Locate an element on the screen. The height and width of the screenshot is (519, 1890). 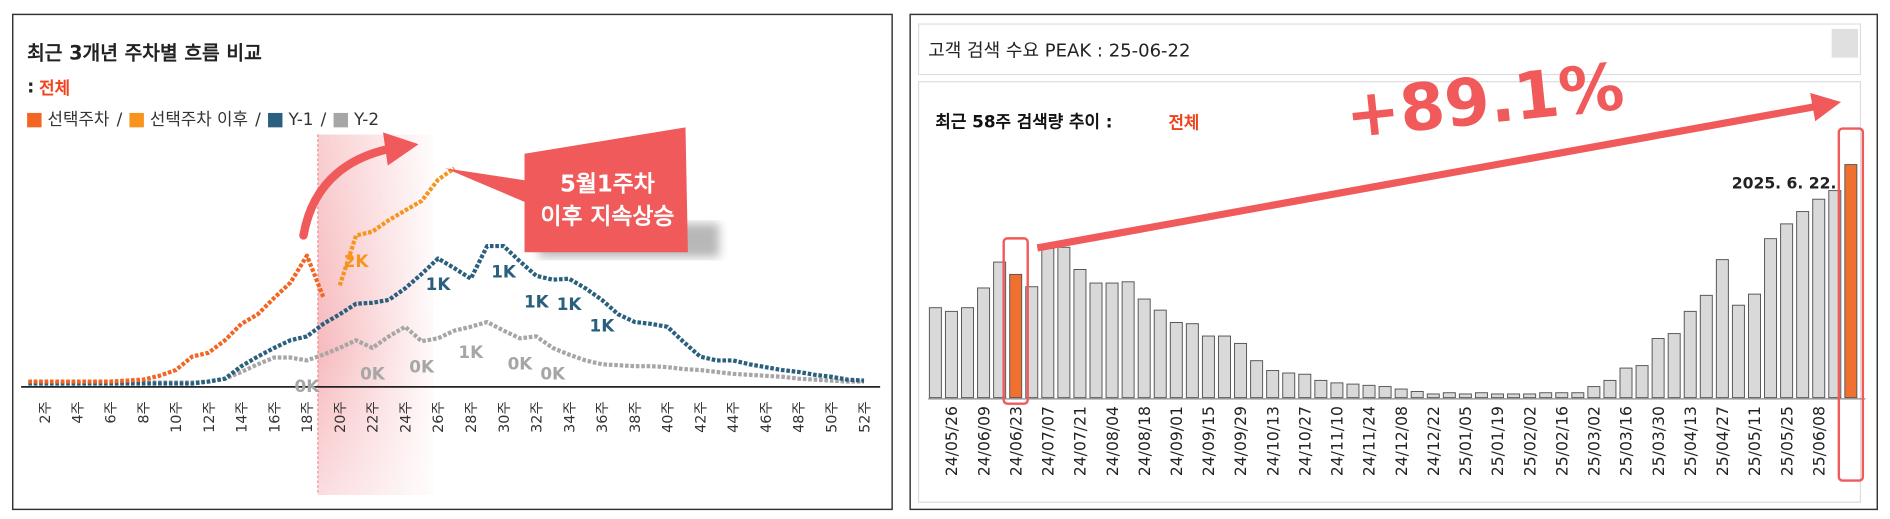
x-tick-label: 25/01/19 is located at coordinates (1498, 441).